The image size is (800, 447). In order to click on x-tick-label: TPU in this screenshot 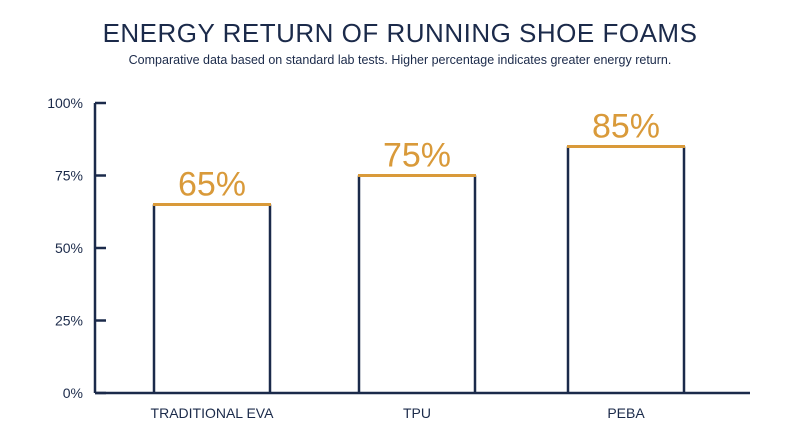, I will do `click(417, 413)`.